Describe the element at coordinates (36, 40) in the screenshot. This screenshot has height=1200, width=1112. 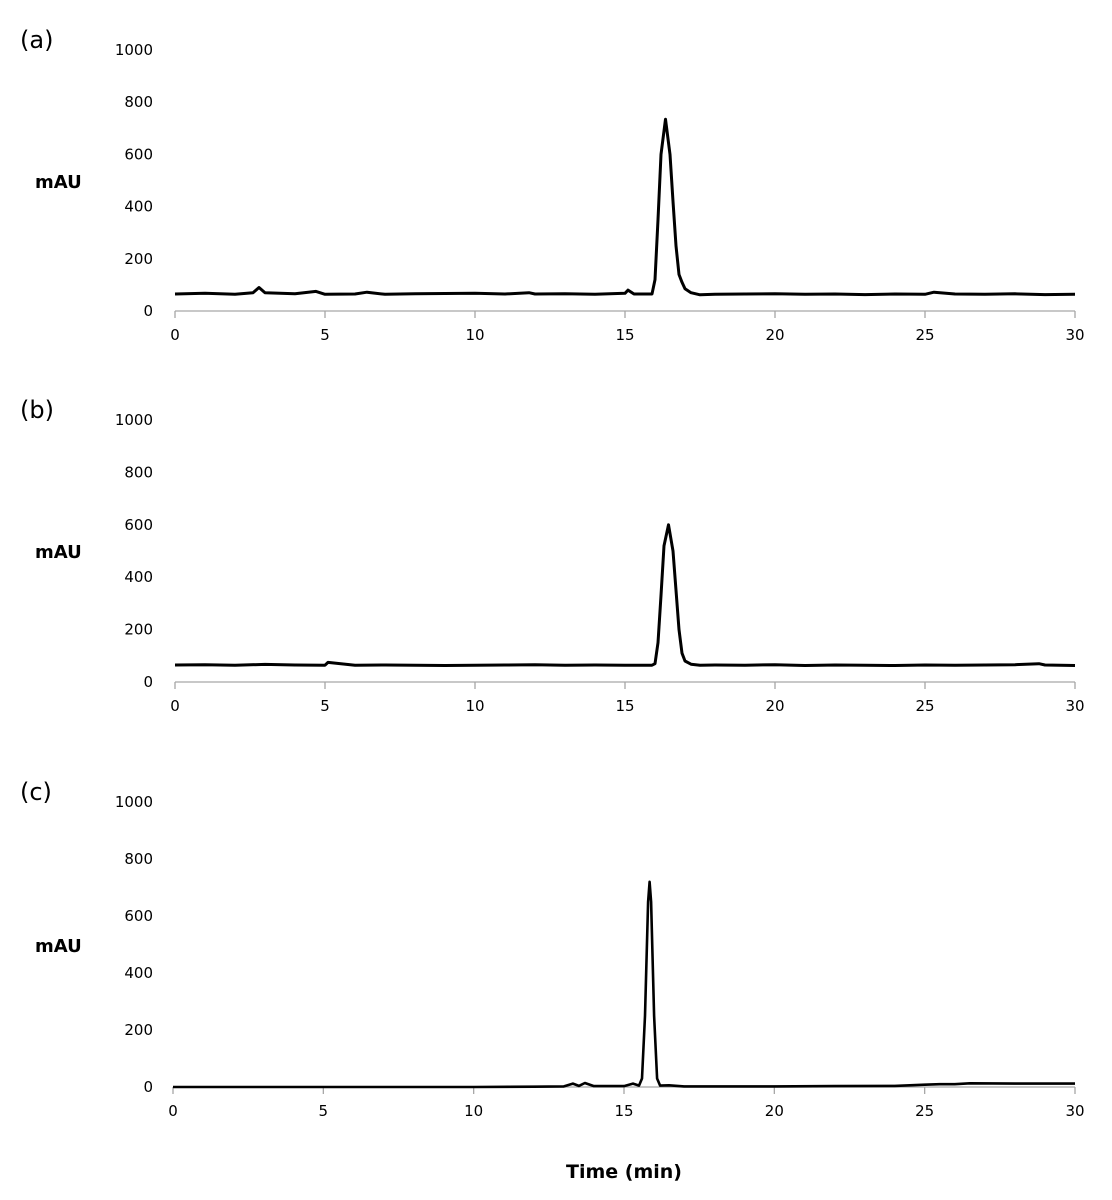
I see `panel-label: (a)` at that location.